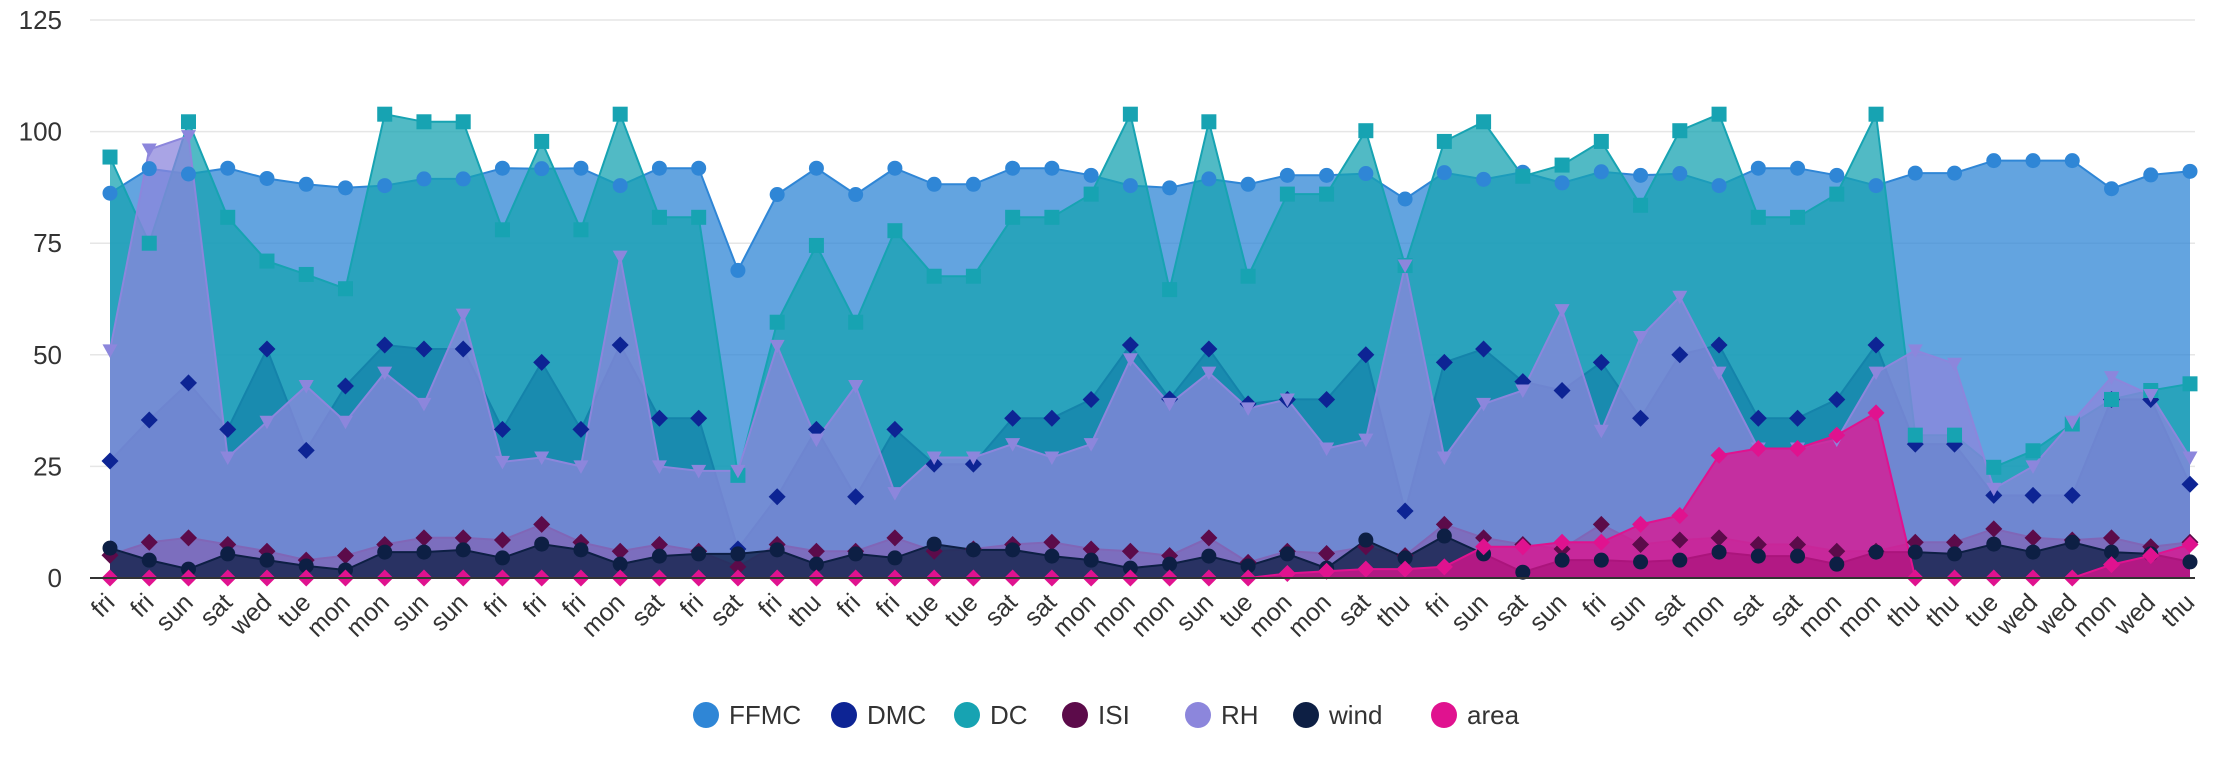 The height and width of the screenshot is (772, 2222). Describe the element at coordinates (726, 609) in the screenshot. I see `x-tick-label: sat` at that location.